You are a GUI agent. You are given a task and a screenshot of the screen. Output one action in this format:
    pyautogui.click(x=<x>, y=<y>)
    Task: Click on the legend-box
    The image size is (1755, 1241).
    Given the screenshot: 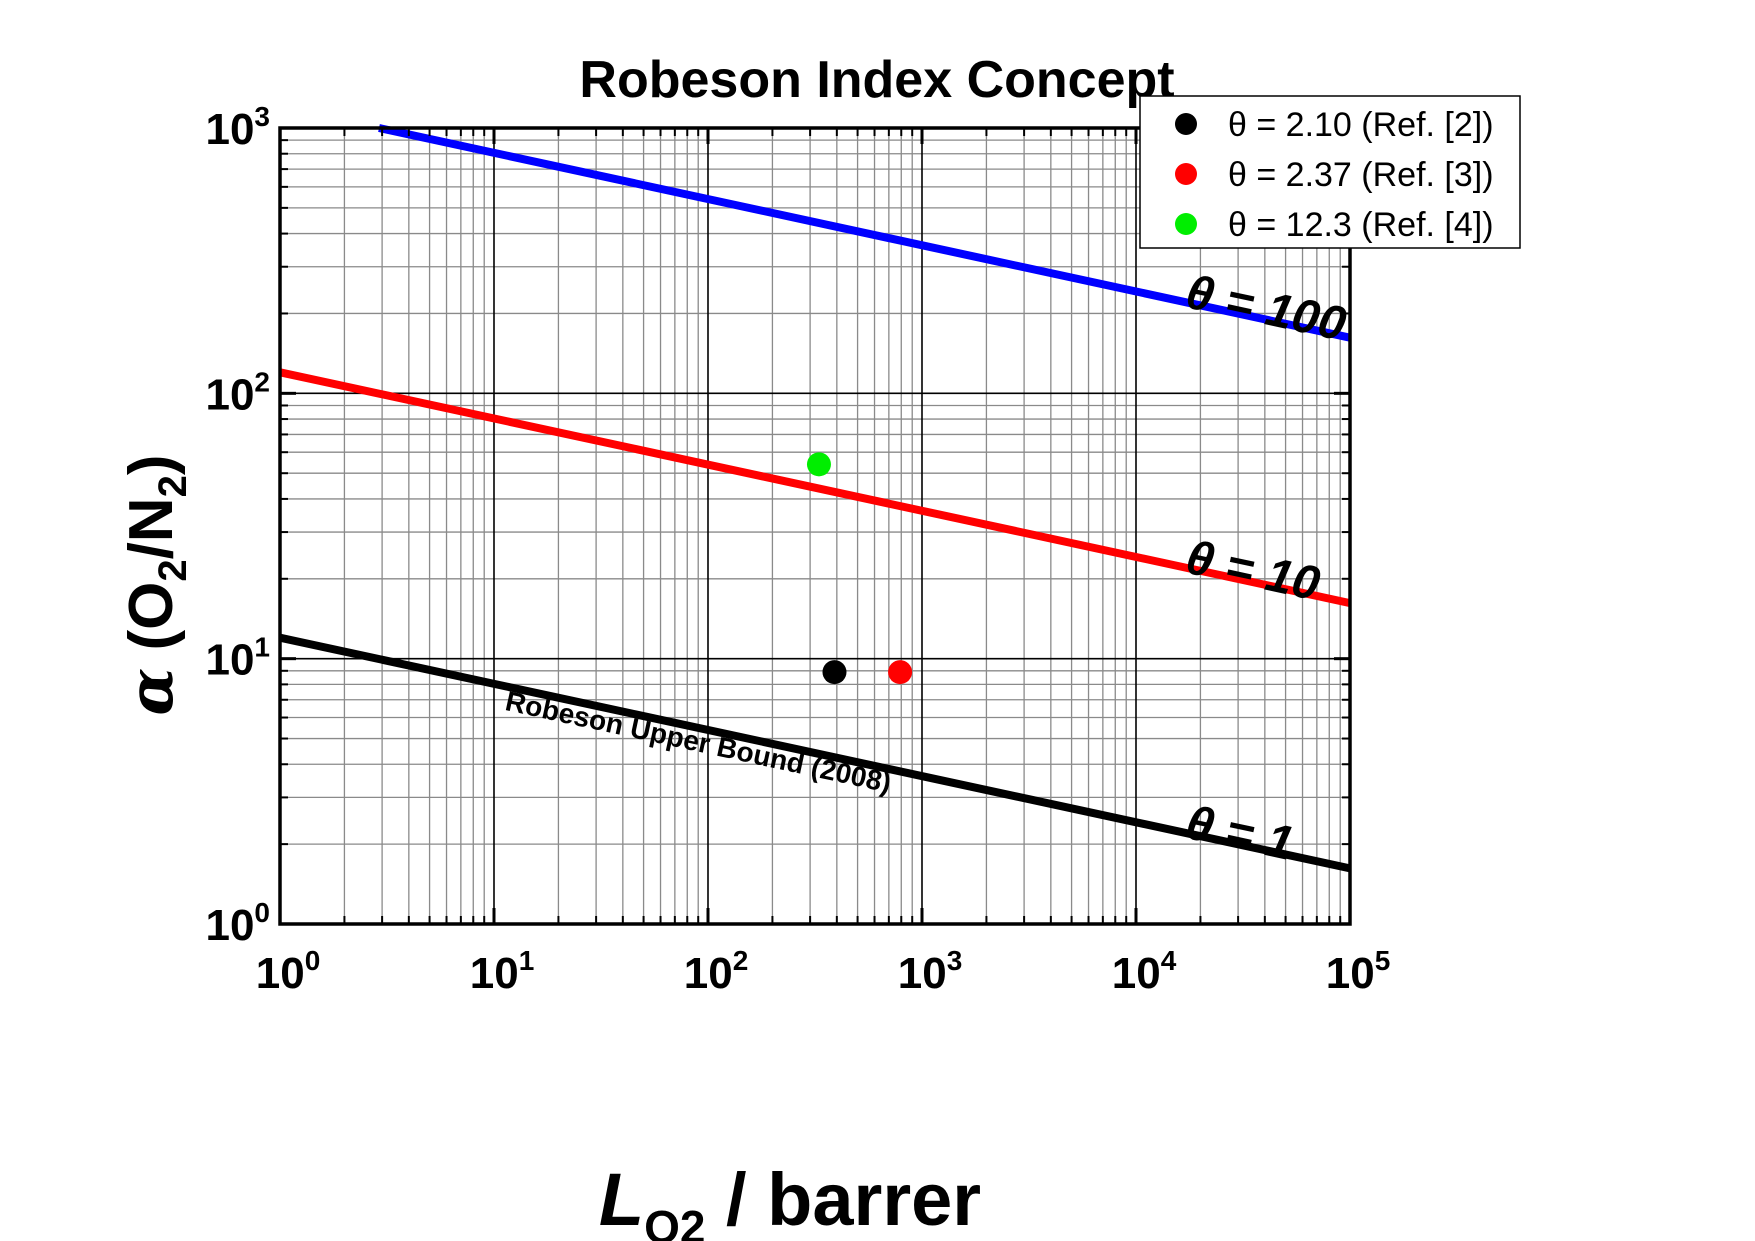 What is the action you would take?
    pyautogui.click(x=1330, y=172)
    